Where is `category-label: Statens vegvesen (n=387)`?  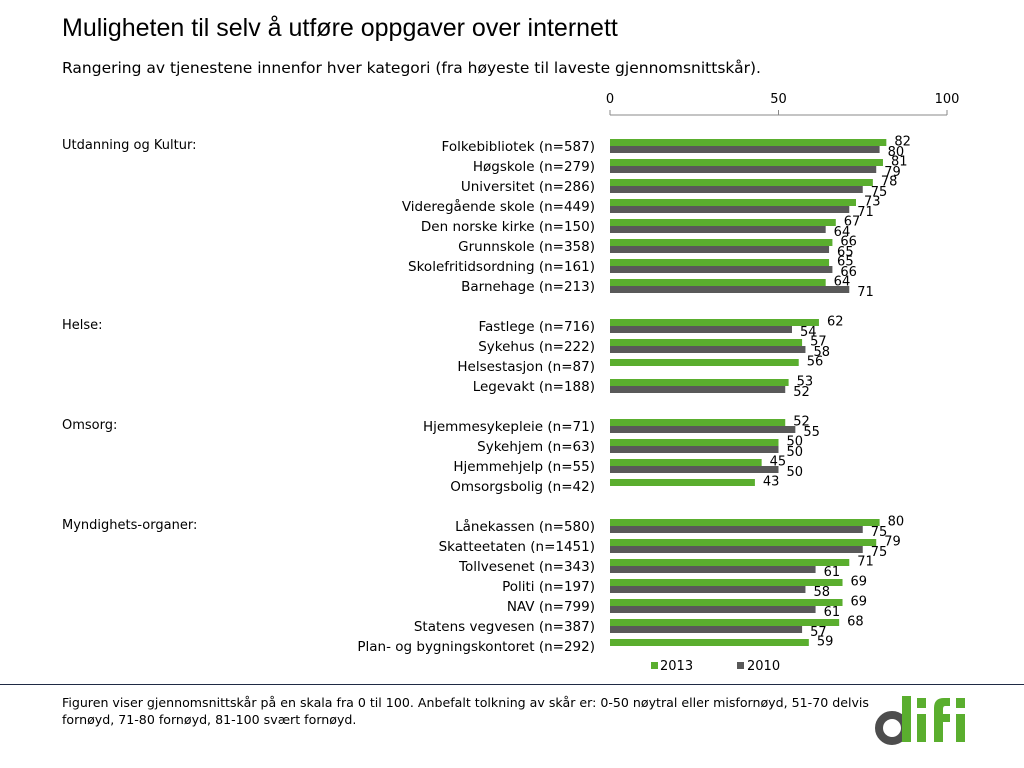 category-label: Statens vegvesen (n=387) is located at coordinates (504, 627).